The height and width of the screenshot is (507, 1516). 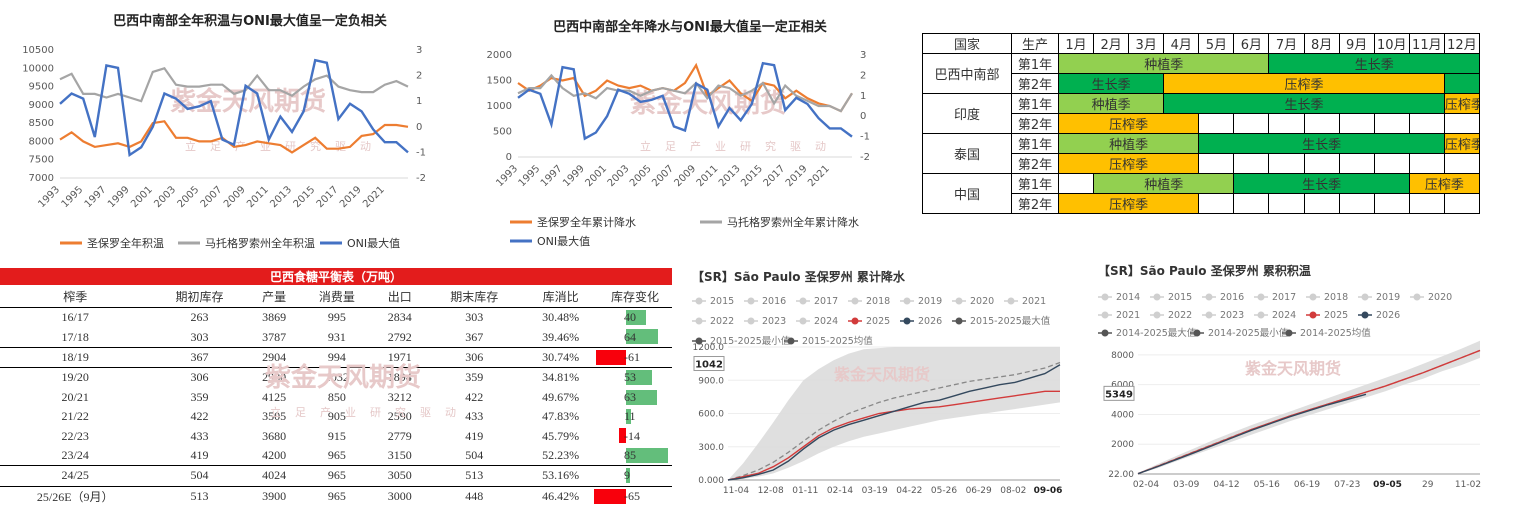 I want to click on chart1-ytick: 7500, so click(x=41, y=160).